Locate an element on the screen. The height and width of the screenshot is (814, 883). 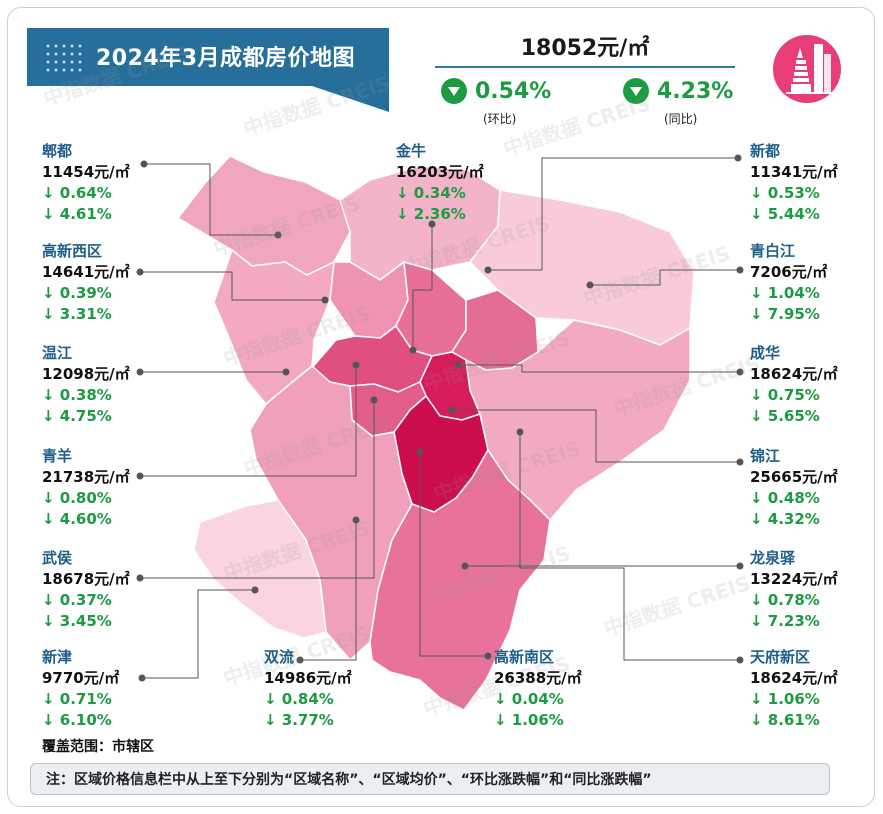
leader-tianfu is located at coordinates (629, 546).